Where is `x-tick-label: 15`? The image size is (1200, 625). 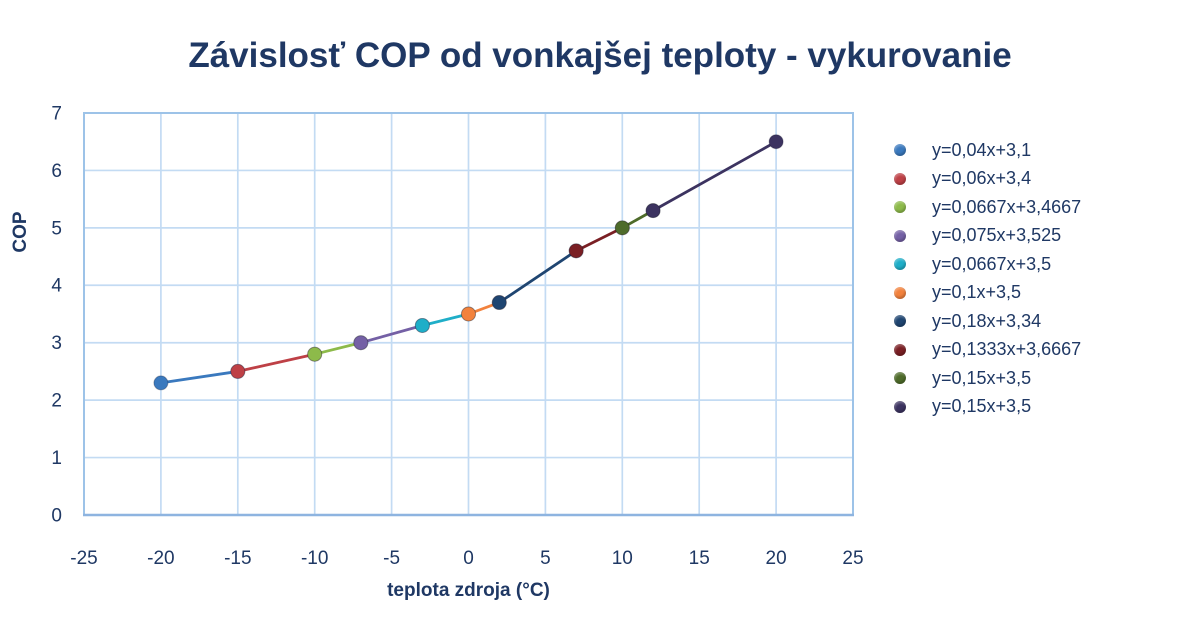 x-tick-label: 15 is located at coordinates (699, 558).